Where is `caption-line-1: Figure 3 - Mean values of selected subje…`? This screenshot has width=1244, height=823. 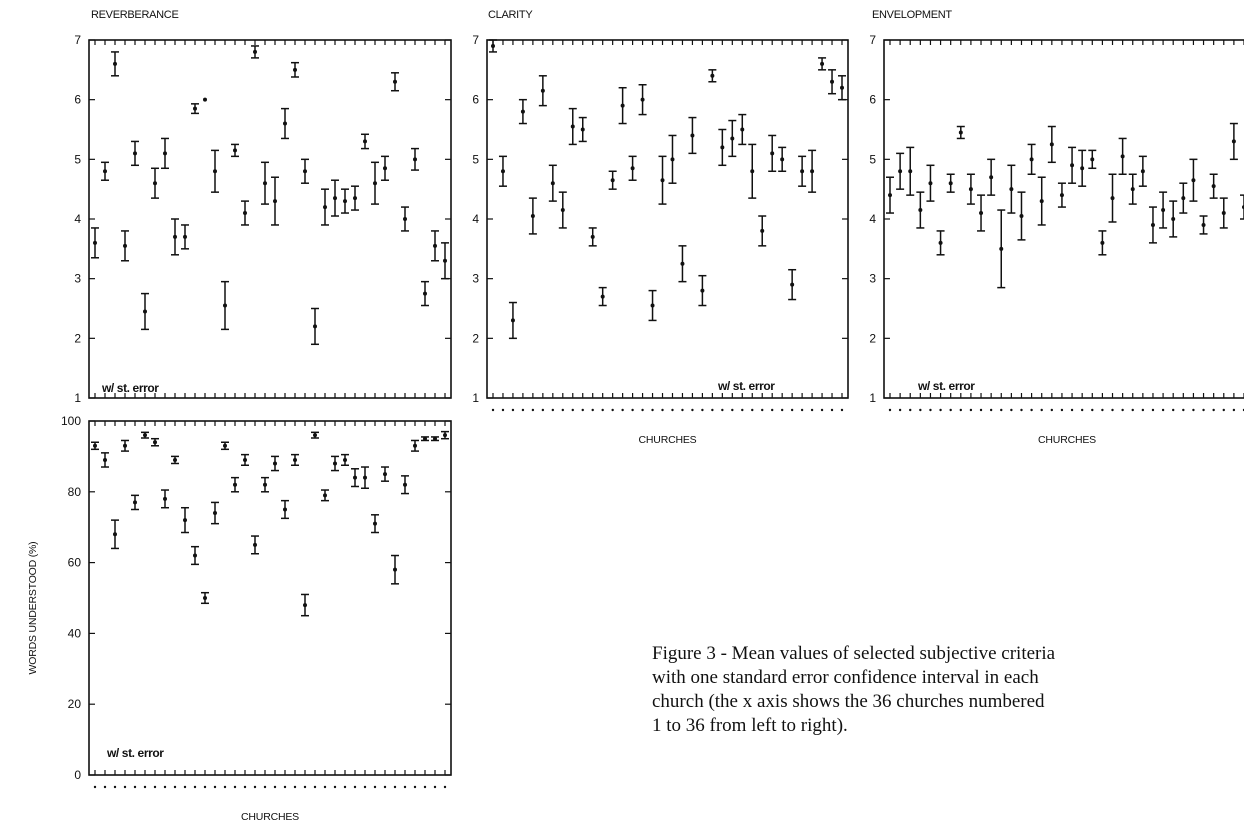 caption-line-1: Figure 3 - Mean values of selected subje… is located at coordinates (854, 653).